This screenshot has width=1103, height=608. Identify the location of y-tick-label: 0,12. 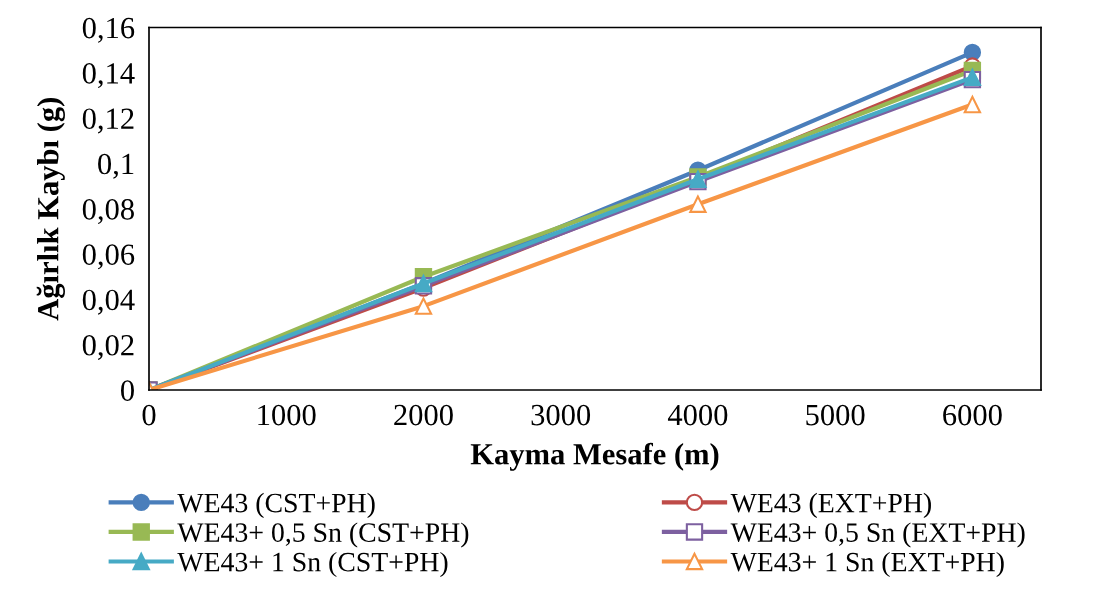
(108, 121).